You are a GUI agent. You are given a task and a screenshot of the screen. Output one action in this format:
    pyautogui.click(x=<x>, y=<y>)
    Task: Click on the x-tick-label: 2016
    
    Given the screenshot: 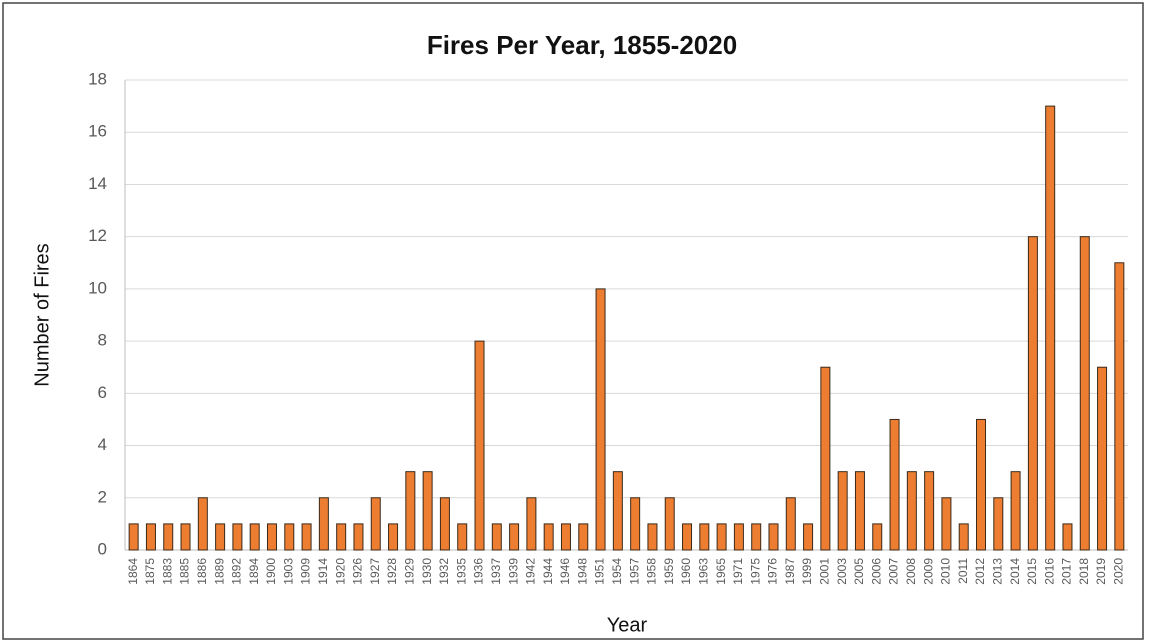 What is the action you would take?
    pyautogui.click(x=1049, y=571)
    